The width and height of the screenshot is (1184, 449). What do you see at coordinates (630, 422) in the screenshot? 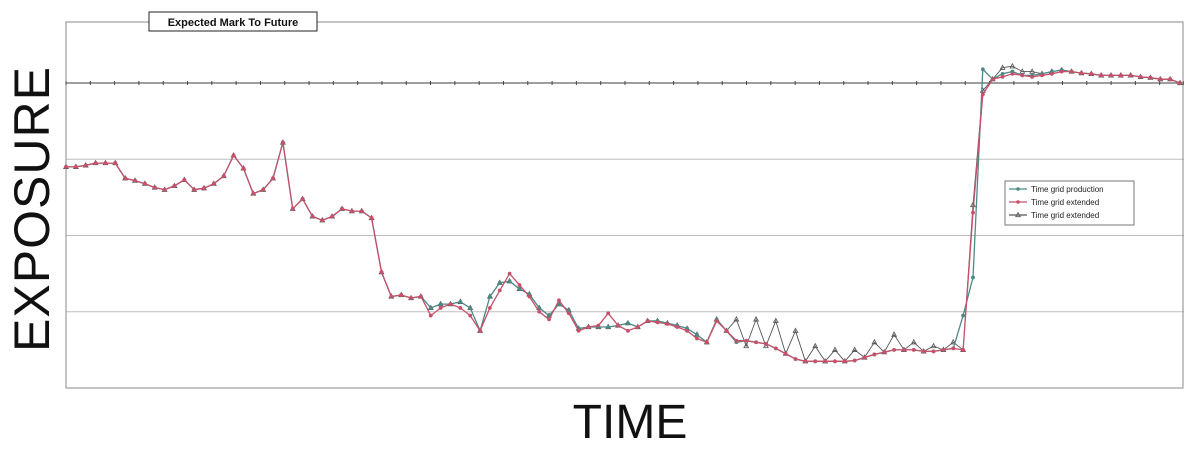
I see `x-axis-label: TIME` at bounding box center [630, 422].